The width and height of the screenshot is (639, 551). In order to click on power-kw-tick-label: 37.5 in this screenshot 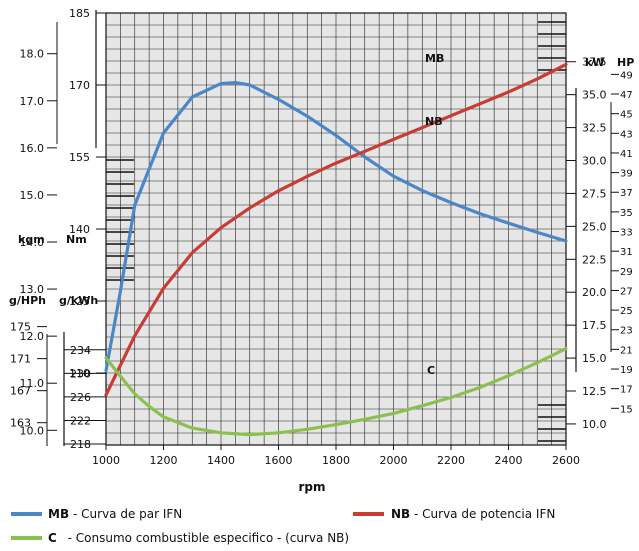, I will do `click(594, 62)`.